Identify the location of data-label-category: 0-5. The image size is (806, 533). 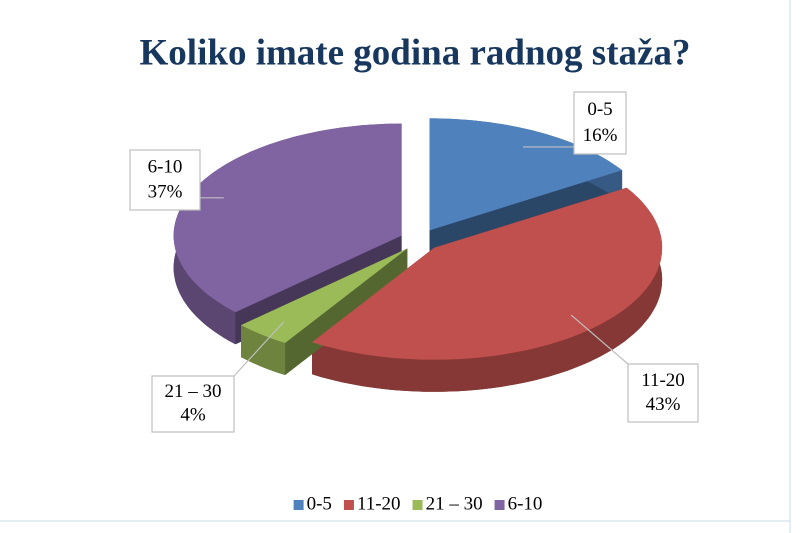
(599, 109).